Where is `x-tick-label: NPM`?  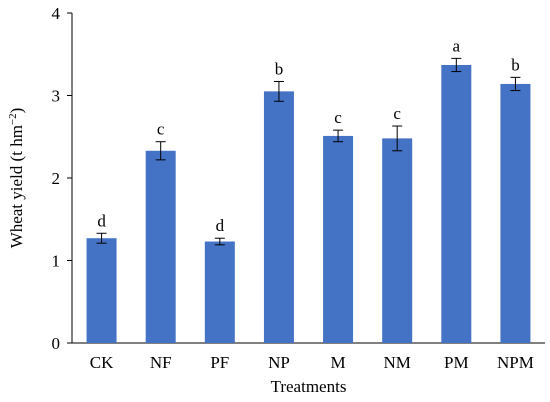
x-tick-label: NPM is located at coordinates (515, 362).